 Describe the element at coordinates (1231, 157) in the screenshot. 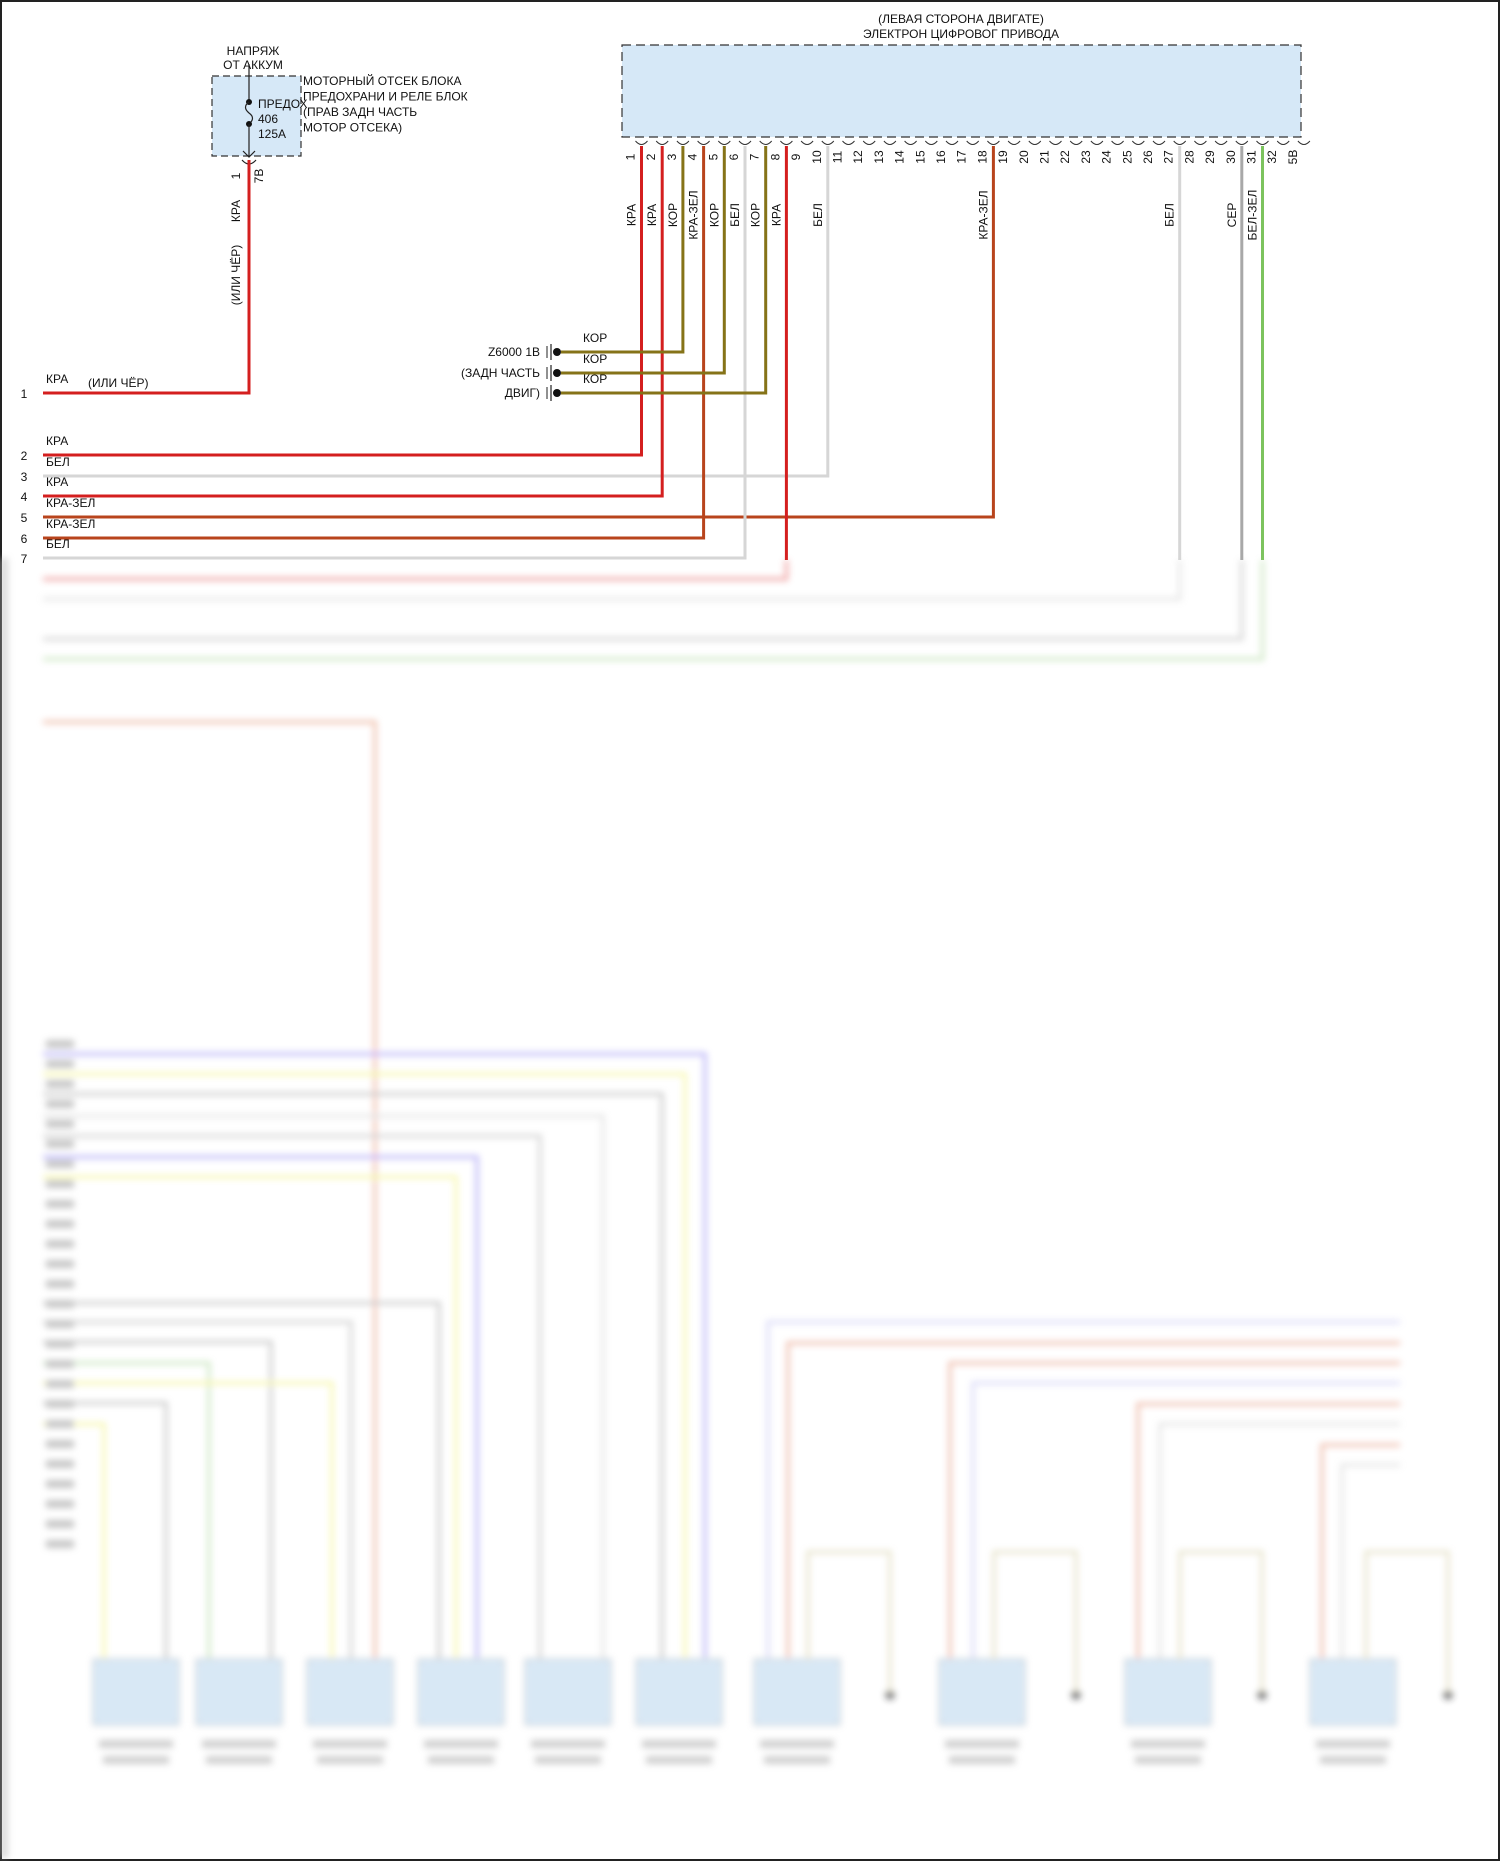

I see `ecu-pin-number: 30` at that location.